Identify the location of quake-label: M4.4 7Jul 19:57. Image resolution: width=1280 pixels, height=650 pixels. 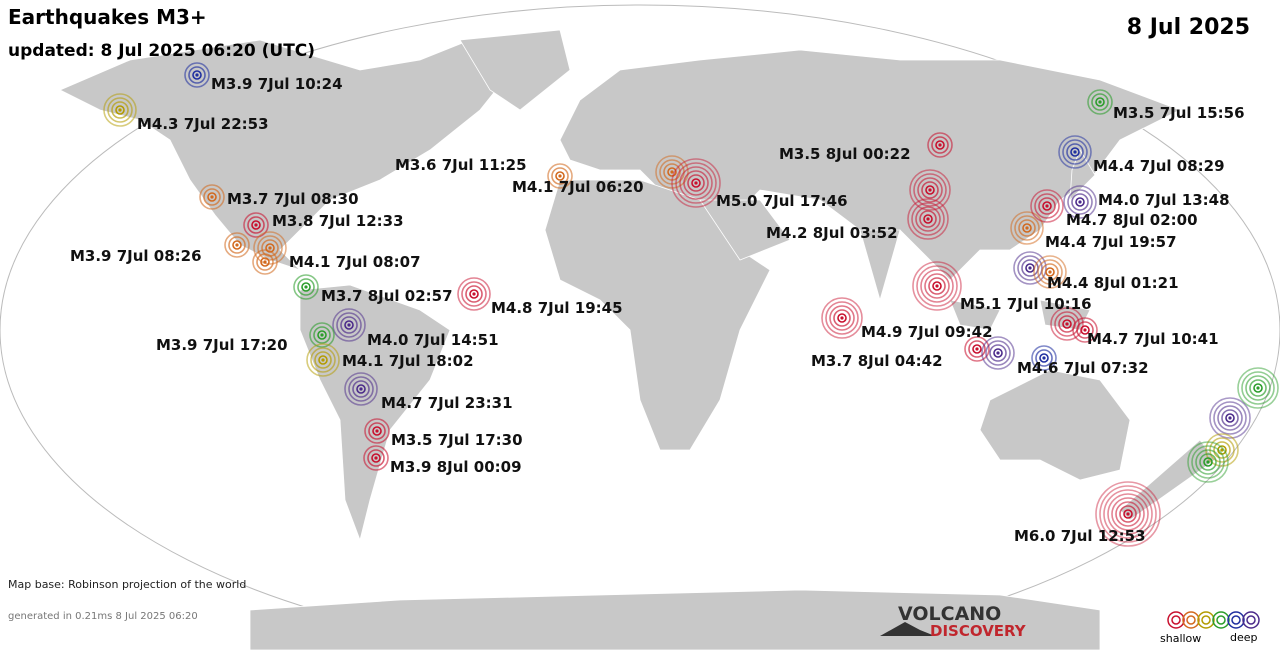
(1111, 242).